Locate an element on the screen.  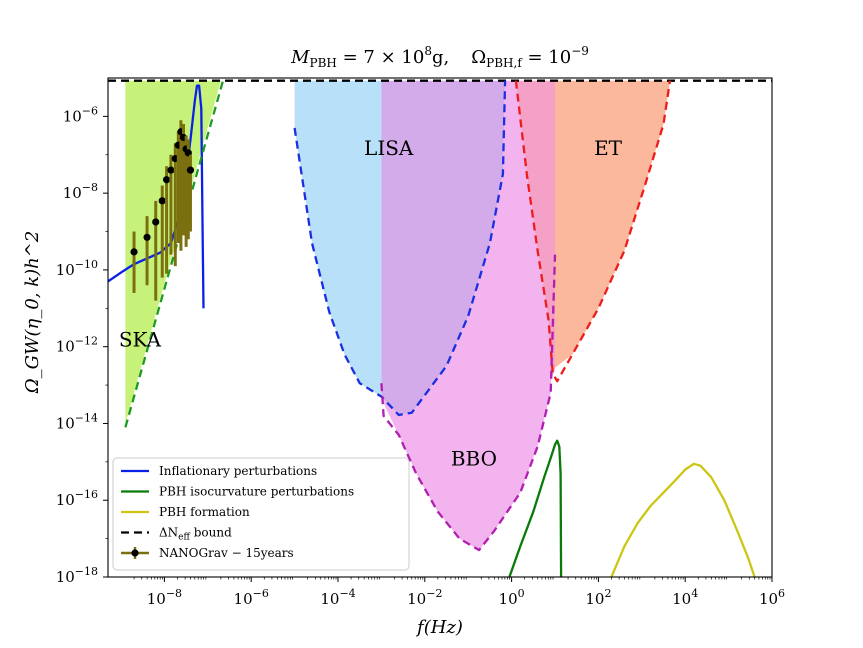
region-lisa-right is located at coordinates (443, 247).